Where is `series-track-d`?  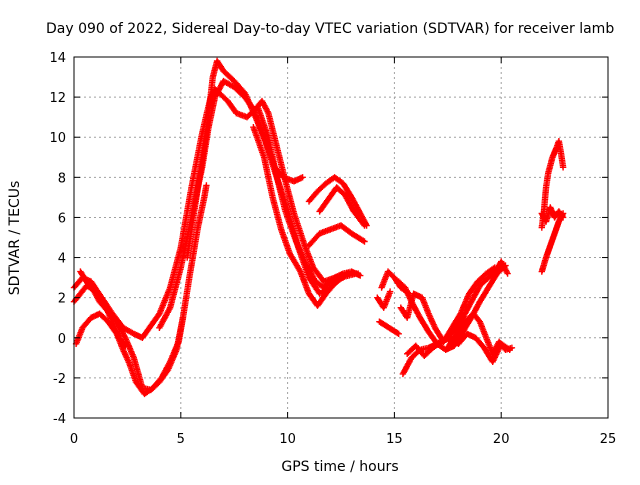 series-track-d is located at coordinates (300, 197).